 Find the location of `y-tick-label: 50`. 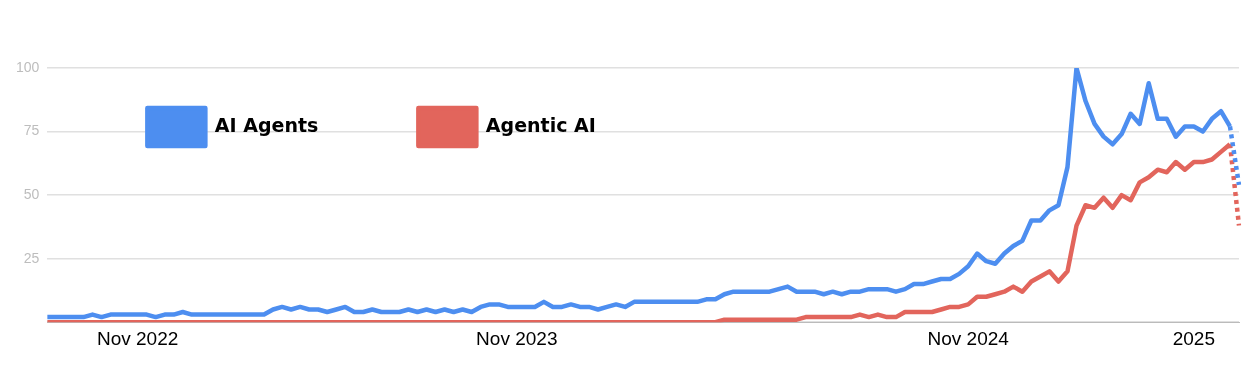

y-tick-label: 50 is located at coordinates (31, 193).